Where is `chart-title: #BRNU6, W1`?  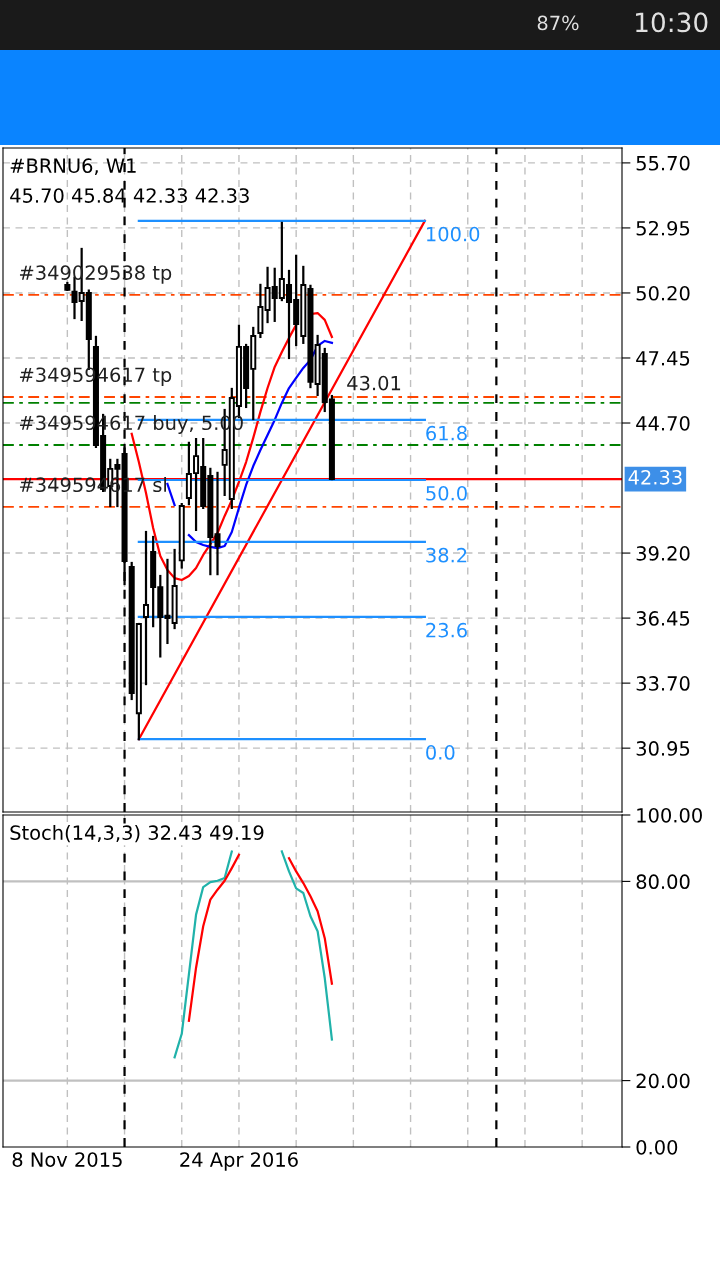
chart-title: #BRNU6, W1 is located at coordinates (73, 166).